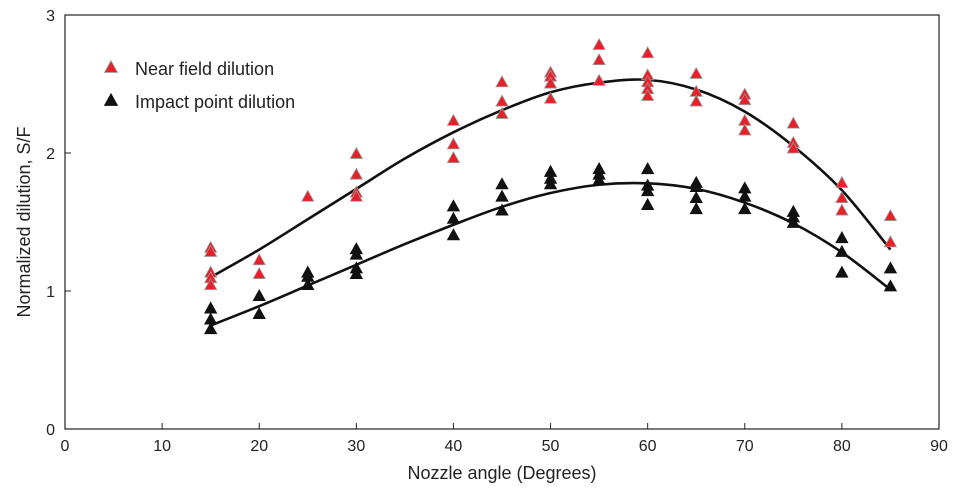  Describe the element at coordinates (504, 439) in the screenshot. I see `x-axis-ticks: 0 10 20 30 40 50 60 70 80 90` at that location.